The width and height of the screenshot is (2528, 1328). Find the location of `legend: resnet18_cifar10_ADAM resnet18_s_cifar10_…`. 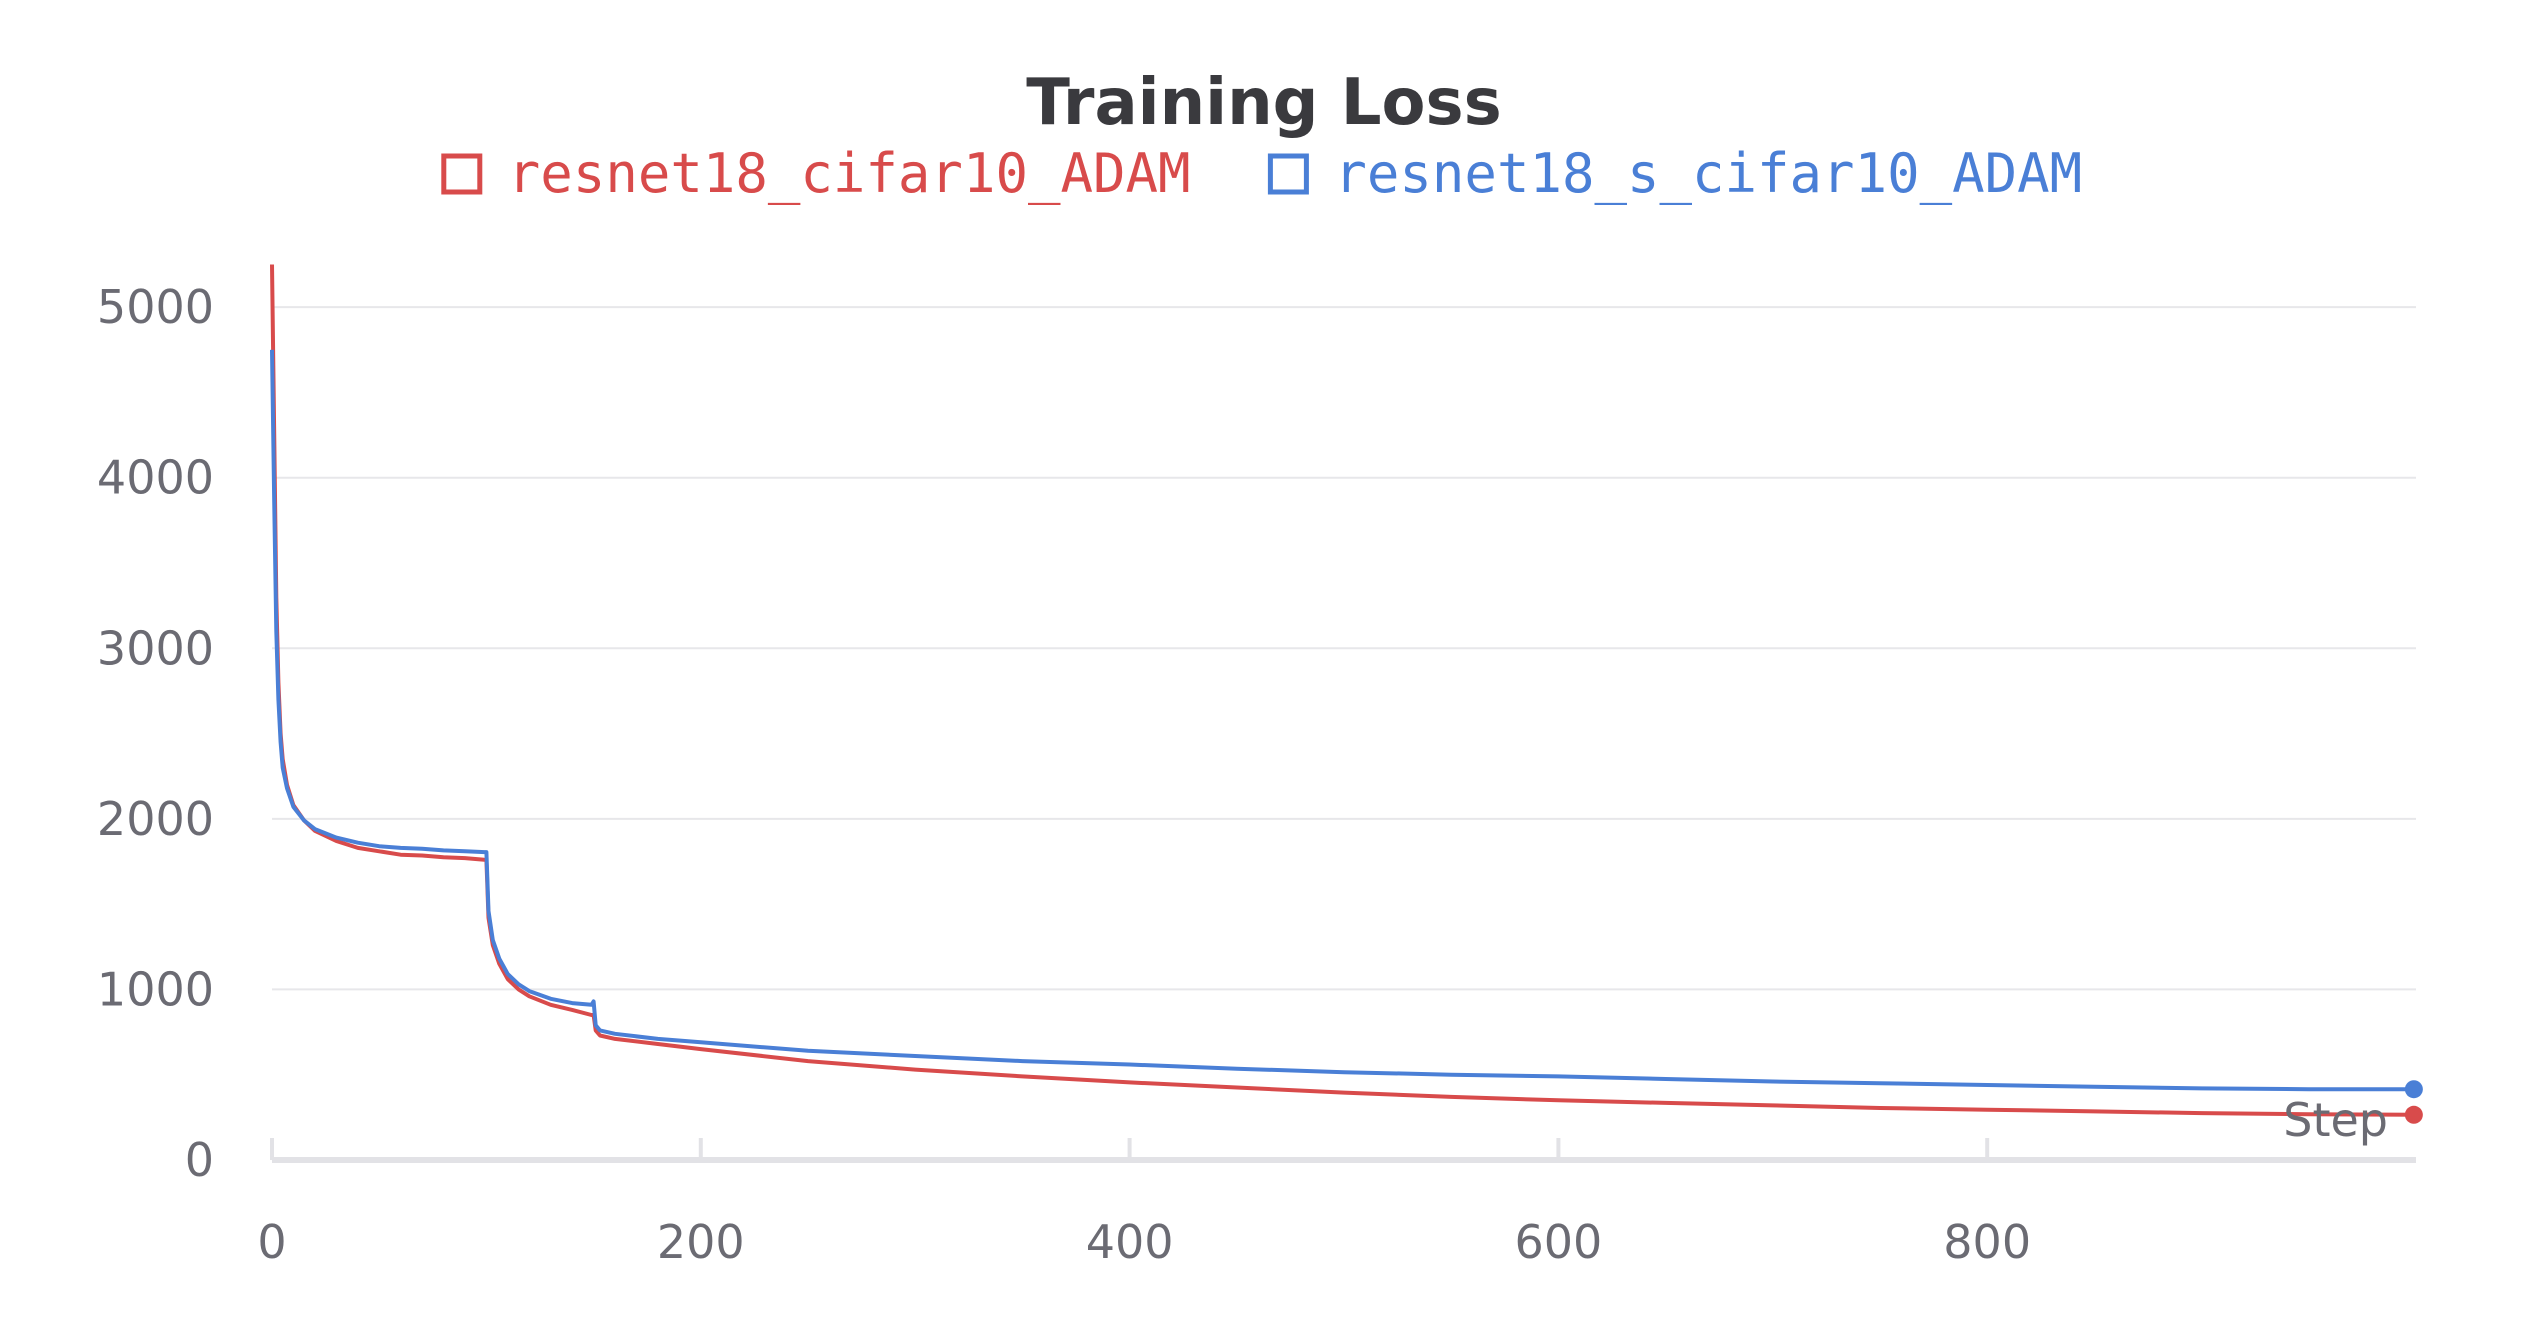

legend: resnet18_cifar10_ADAM resnet18_s_cifar10_… is located at coordinates (1261, 173).